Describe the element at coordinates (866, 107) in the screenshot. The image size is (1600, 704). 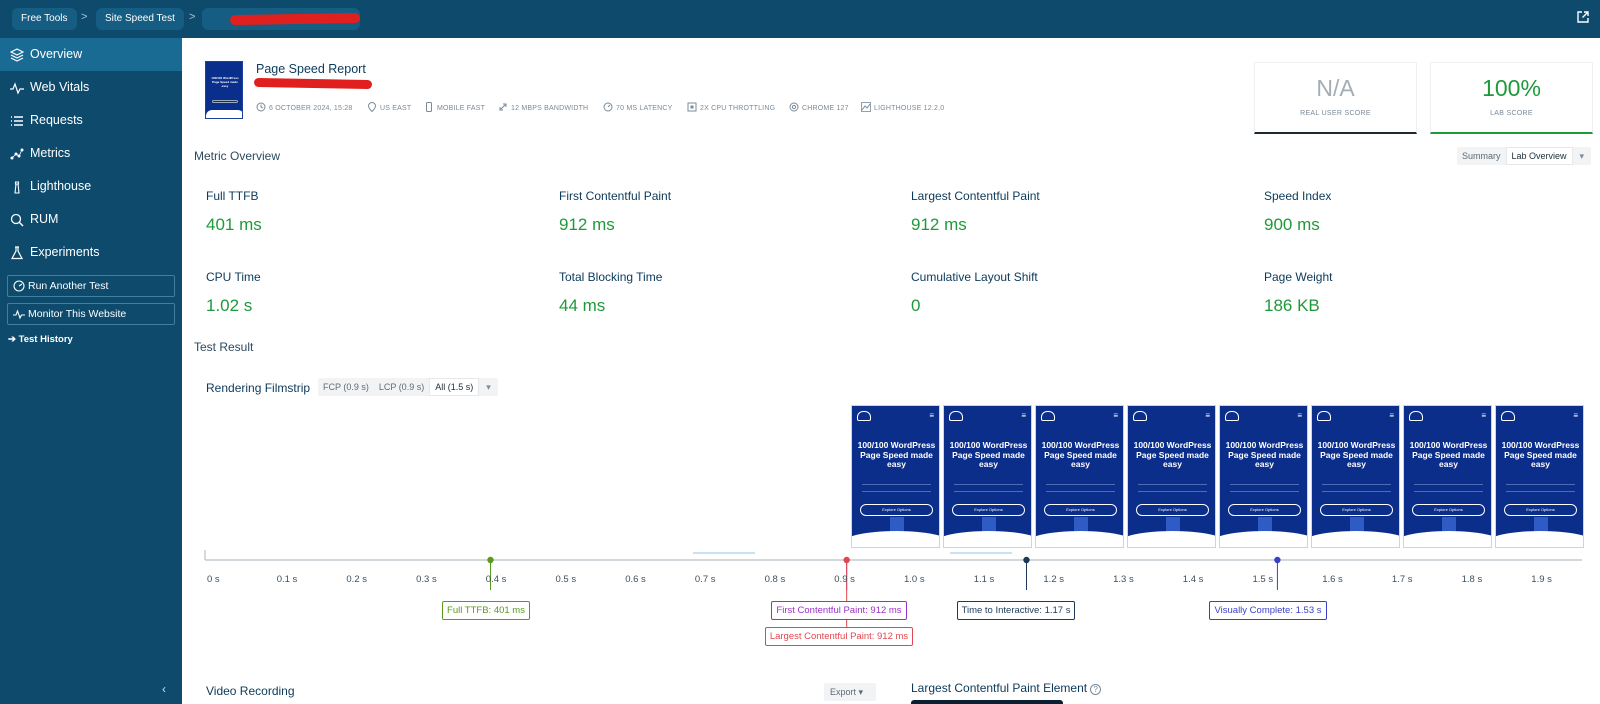
I see `lighthouse-icon` at that location.